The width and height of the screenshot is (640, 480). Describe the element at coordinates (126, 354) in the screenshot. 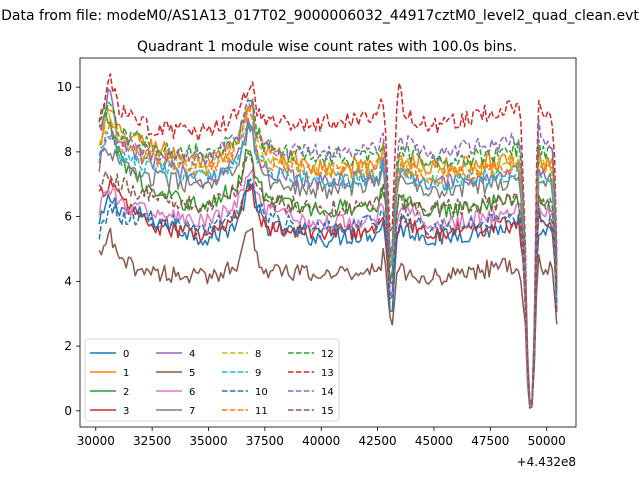

I see `legend-label-0: 0` at that location.